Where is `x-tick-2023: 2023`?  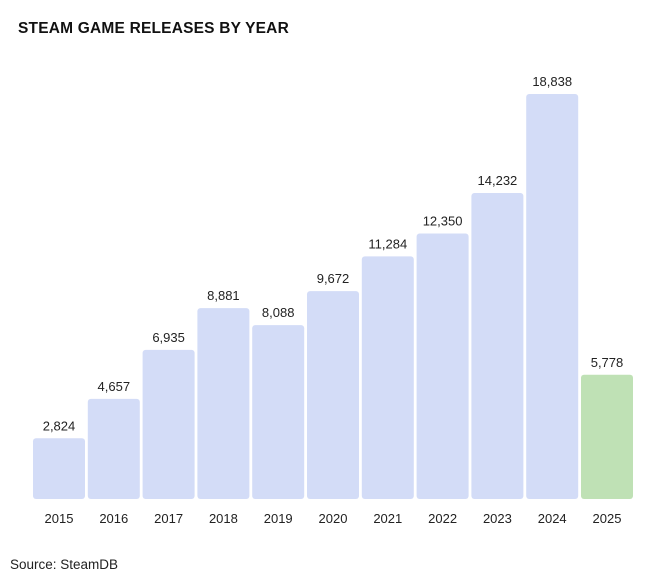
x-tick-2023: 2023 is located at coordinates (497, 518).